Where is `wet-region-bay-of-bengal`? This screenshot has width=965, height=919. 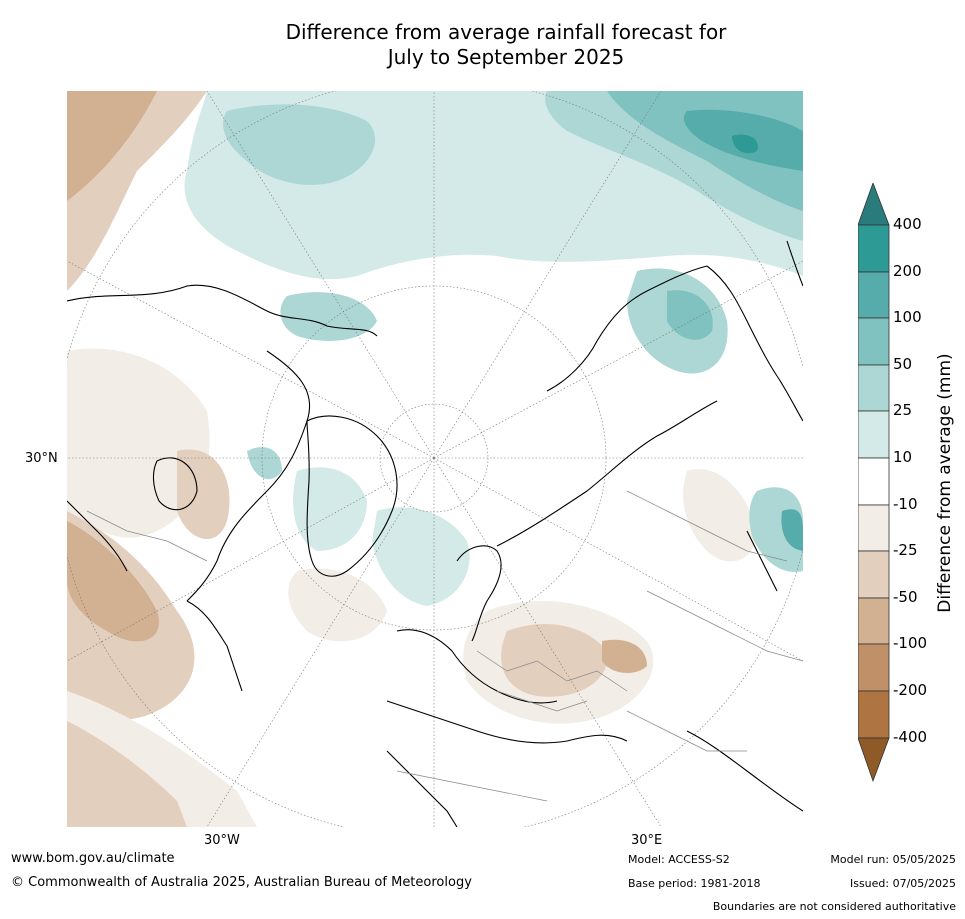 wet-region-bay-of-bengal is located at coordinates (776, 529).